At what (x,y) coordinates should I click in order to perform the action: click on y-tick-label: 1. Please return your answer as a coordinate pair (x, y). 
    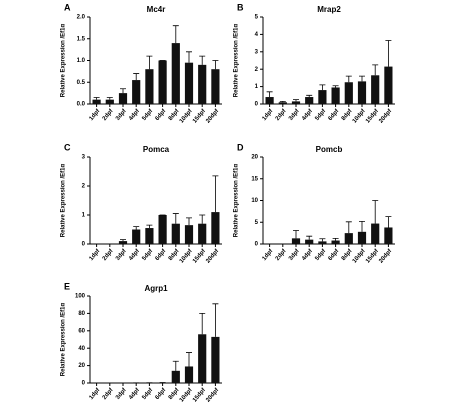
    Looking at the image, I should click on (84, 216).